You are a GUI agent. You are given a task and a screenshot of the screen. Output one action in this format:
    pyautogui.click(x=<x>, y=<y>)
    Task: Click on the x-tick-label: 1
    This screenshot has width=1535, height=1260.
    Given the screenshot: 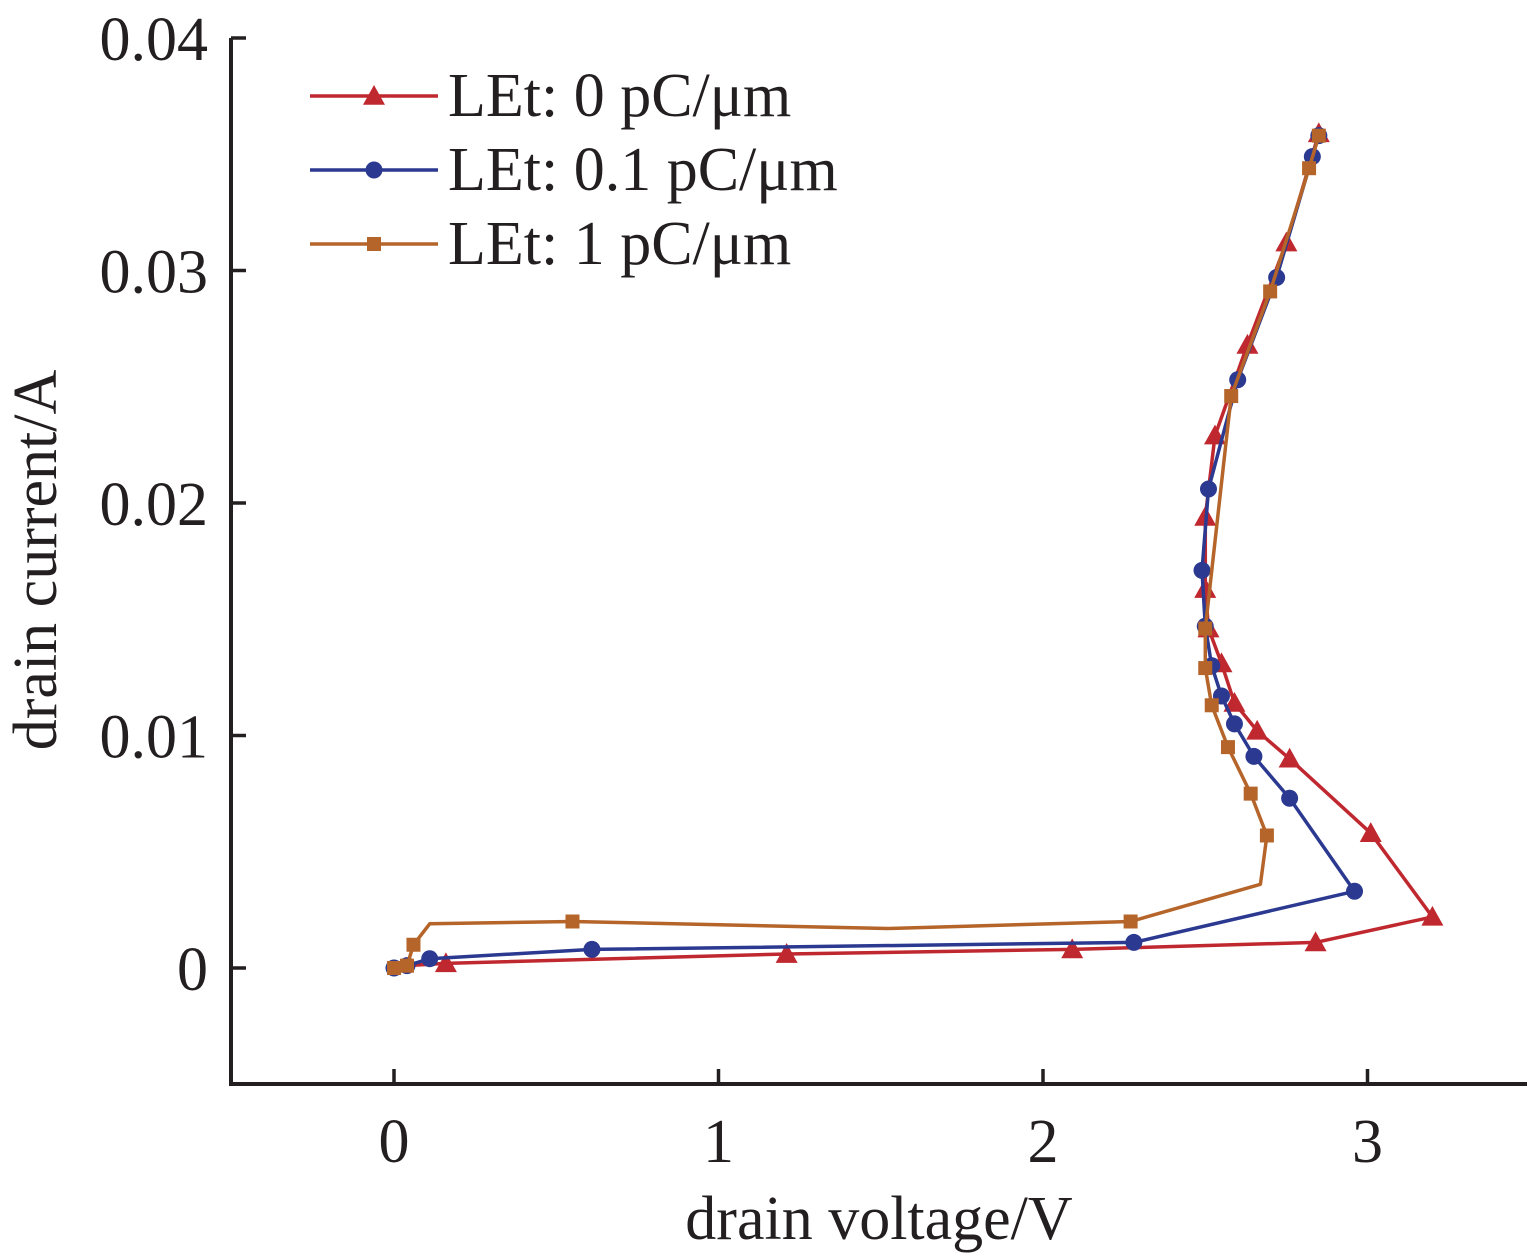 What is the action you would take?
    pyautogui.click(x=718, y=1142)
    